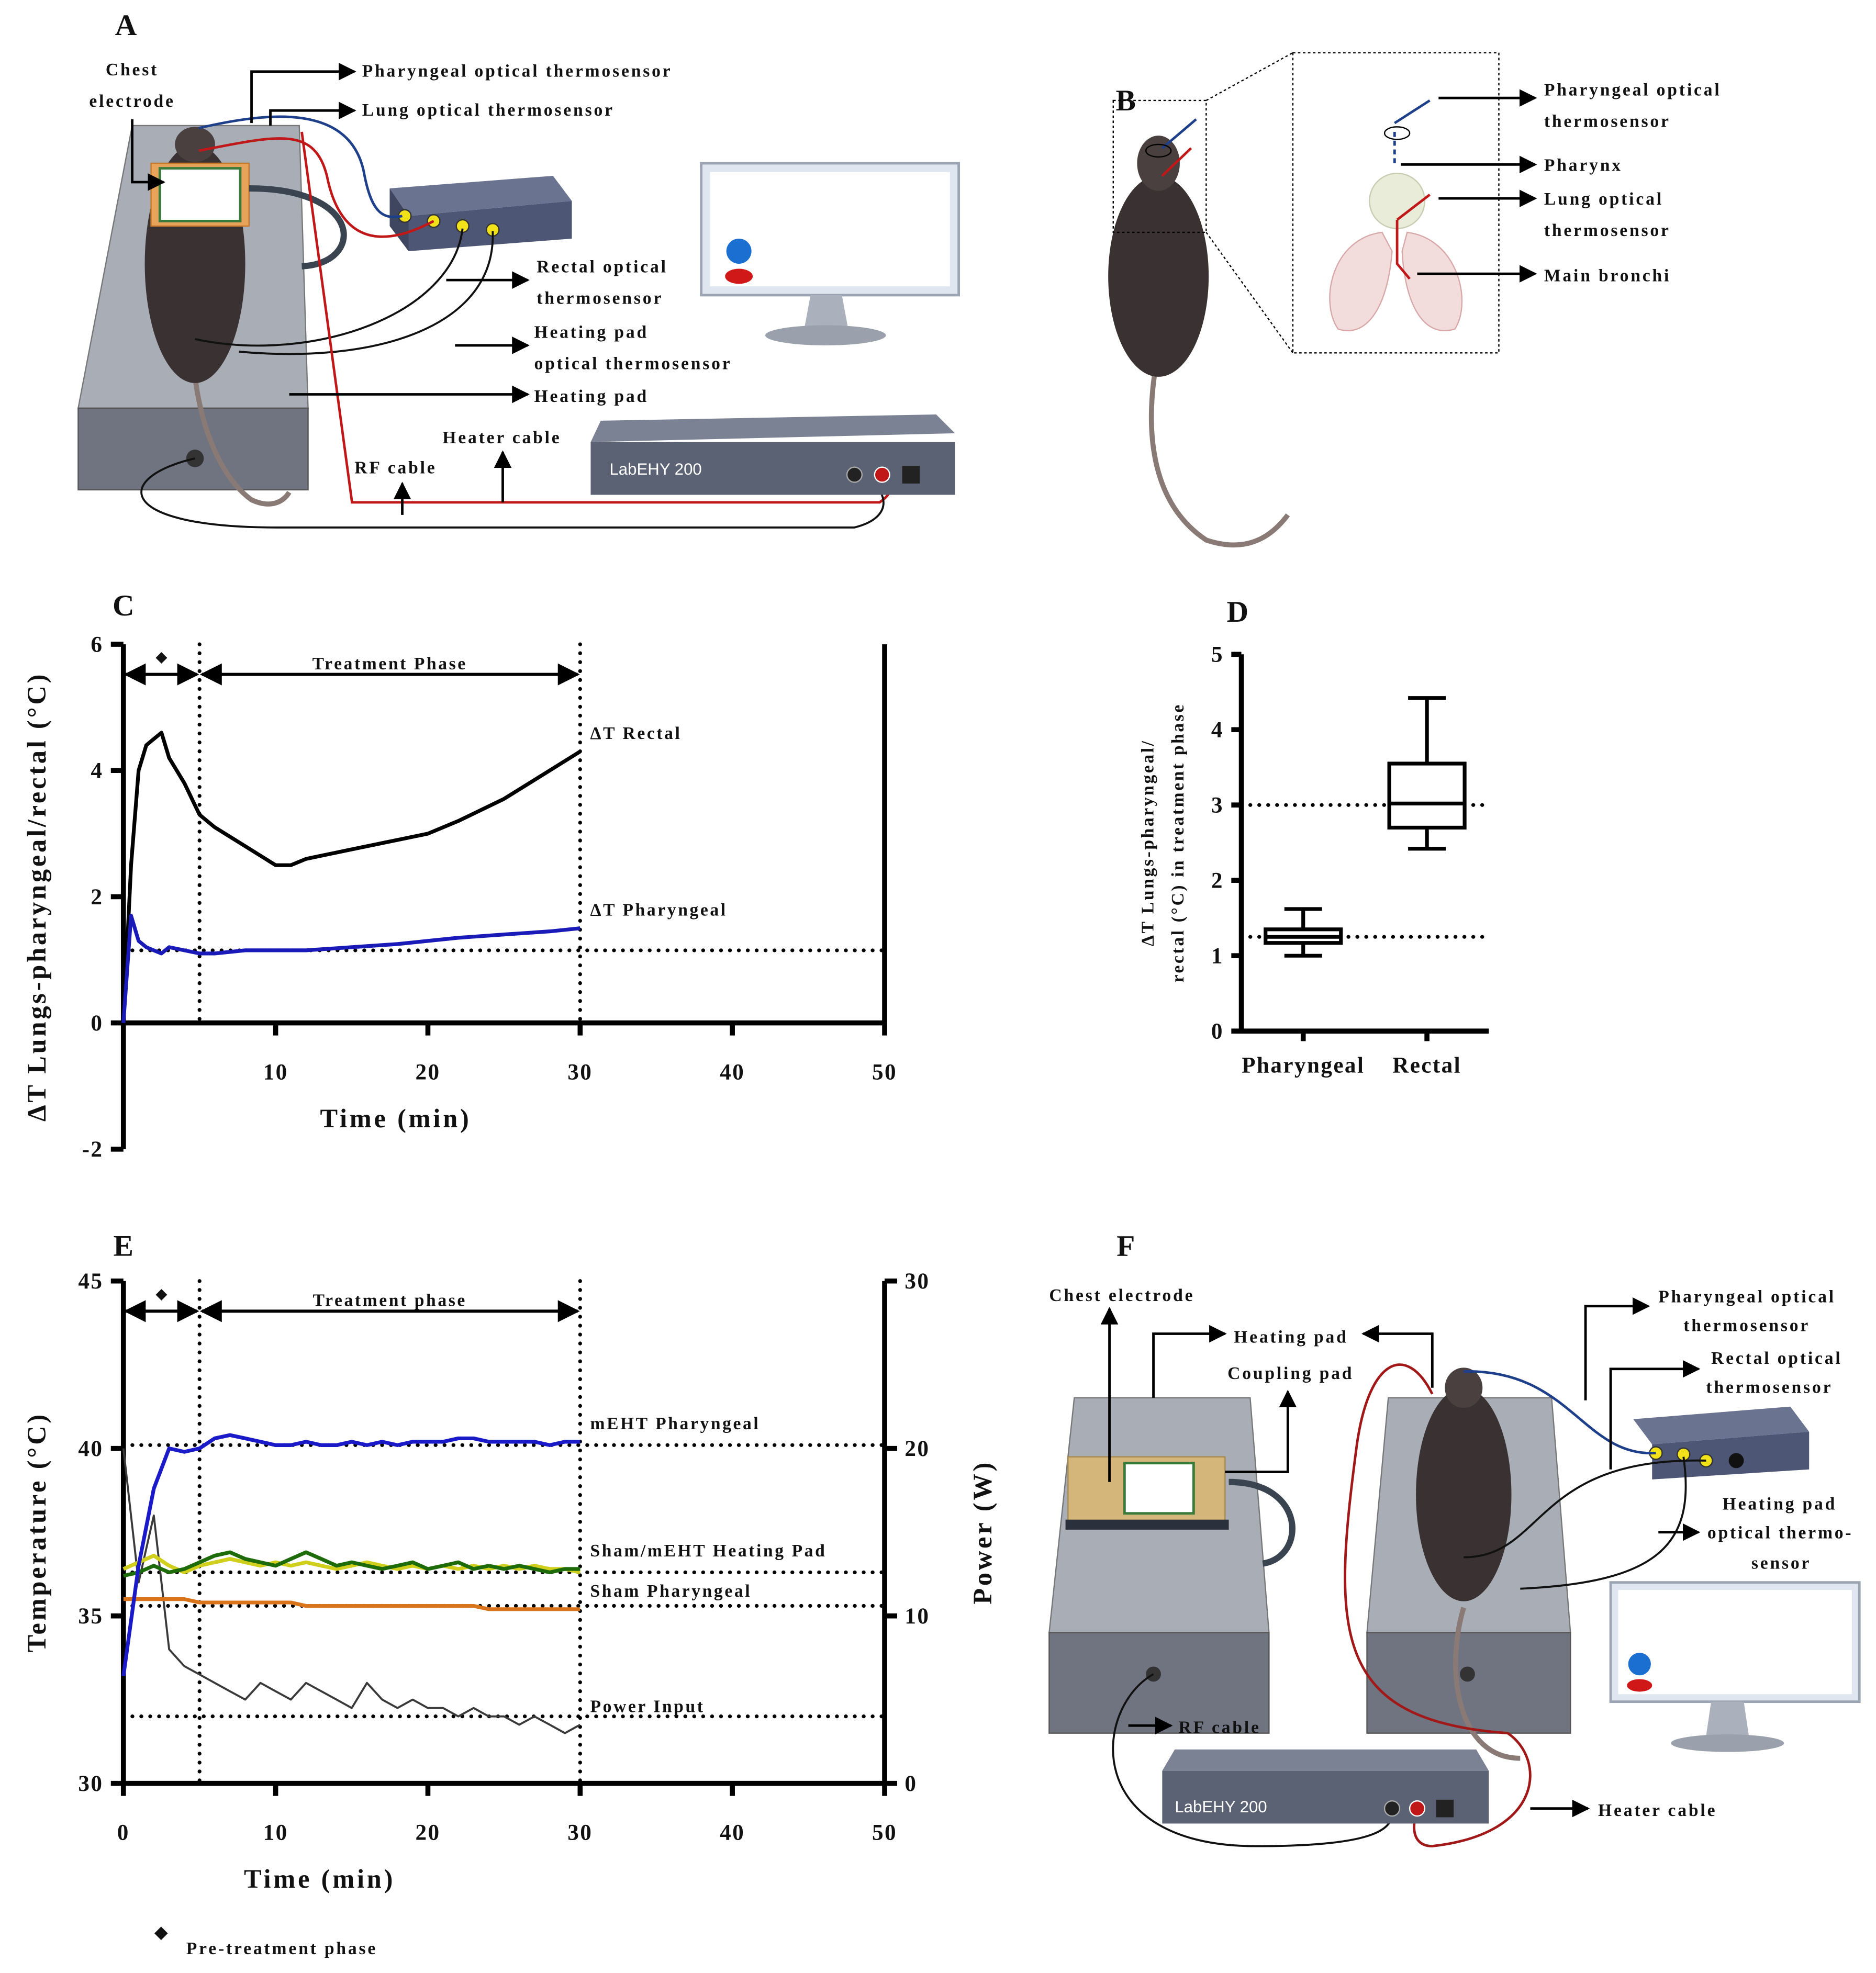 This screenshot has width=1876, height=1973. What do you see at coordinates (1781, 1563) in the screenshot?
I see `label: sensor` at bounding box center [1781, 1563].